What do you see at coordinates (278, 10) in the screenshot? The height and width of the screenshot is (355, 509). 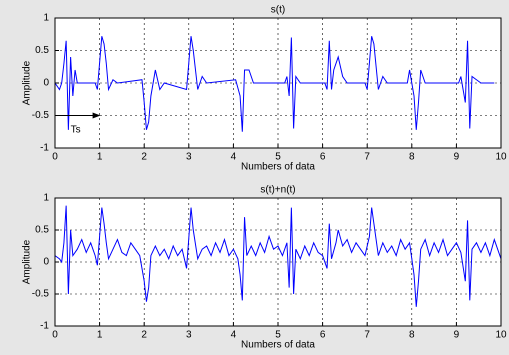 I see `chart-title: s(t)` at bounding box center [278, 10].